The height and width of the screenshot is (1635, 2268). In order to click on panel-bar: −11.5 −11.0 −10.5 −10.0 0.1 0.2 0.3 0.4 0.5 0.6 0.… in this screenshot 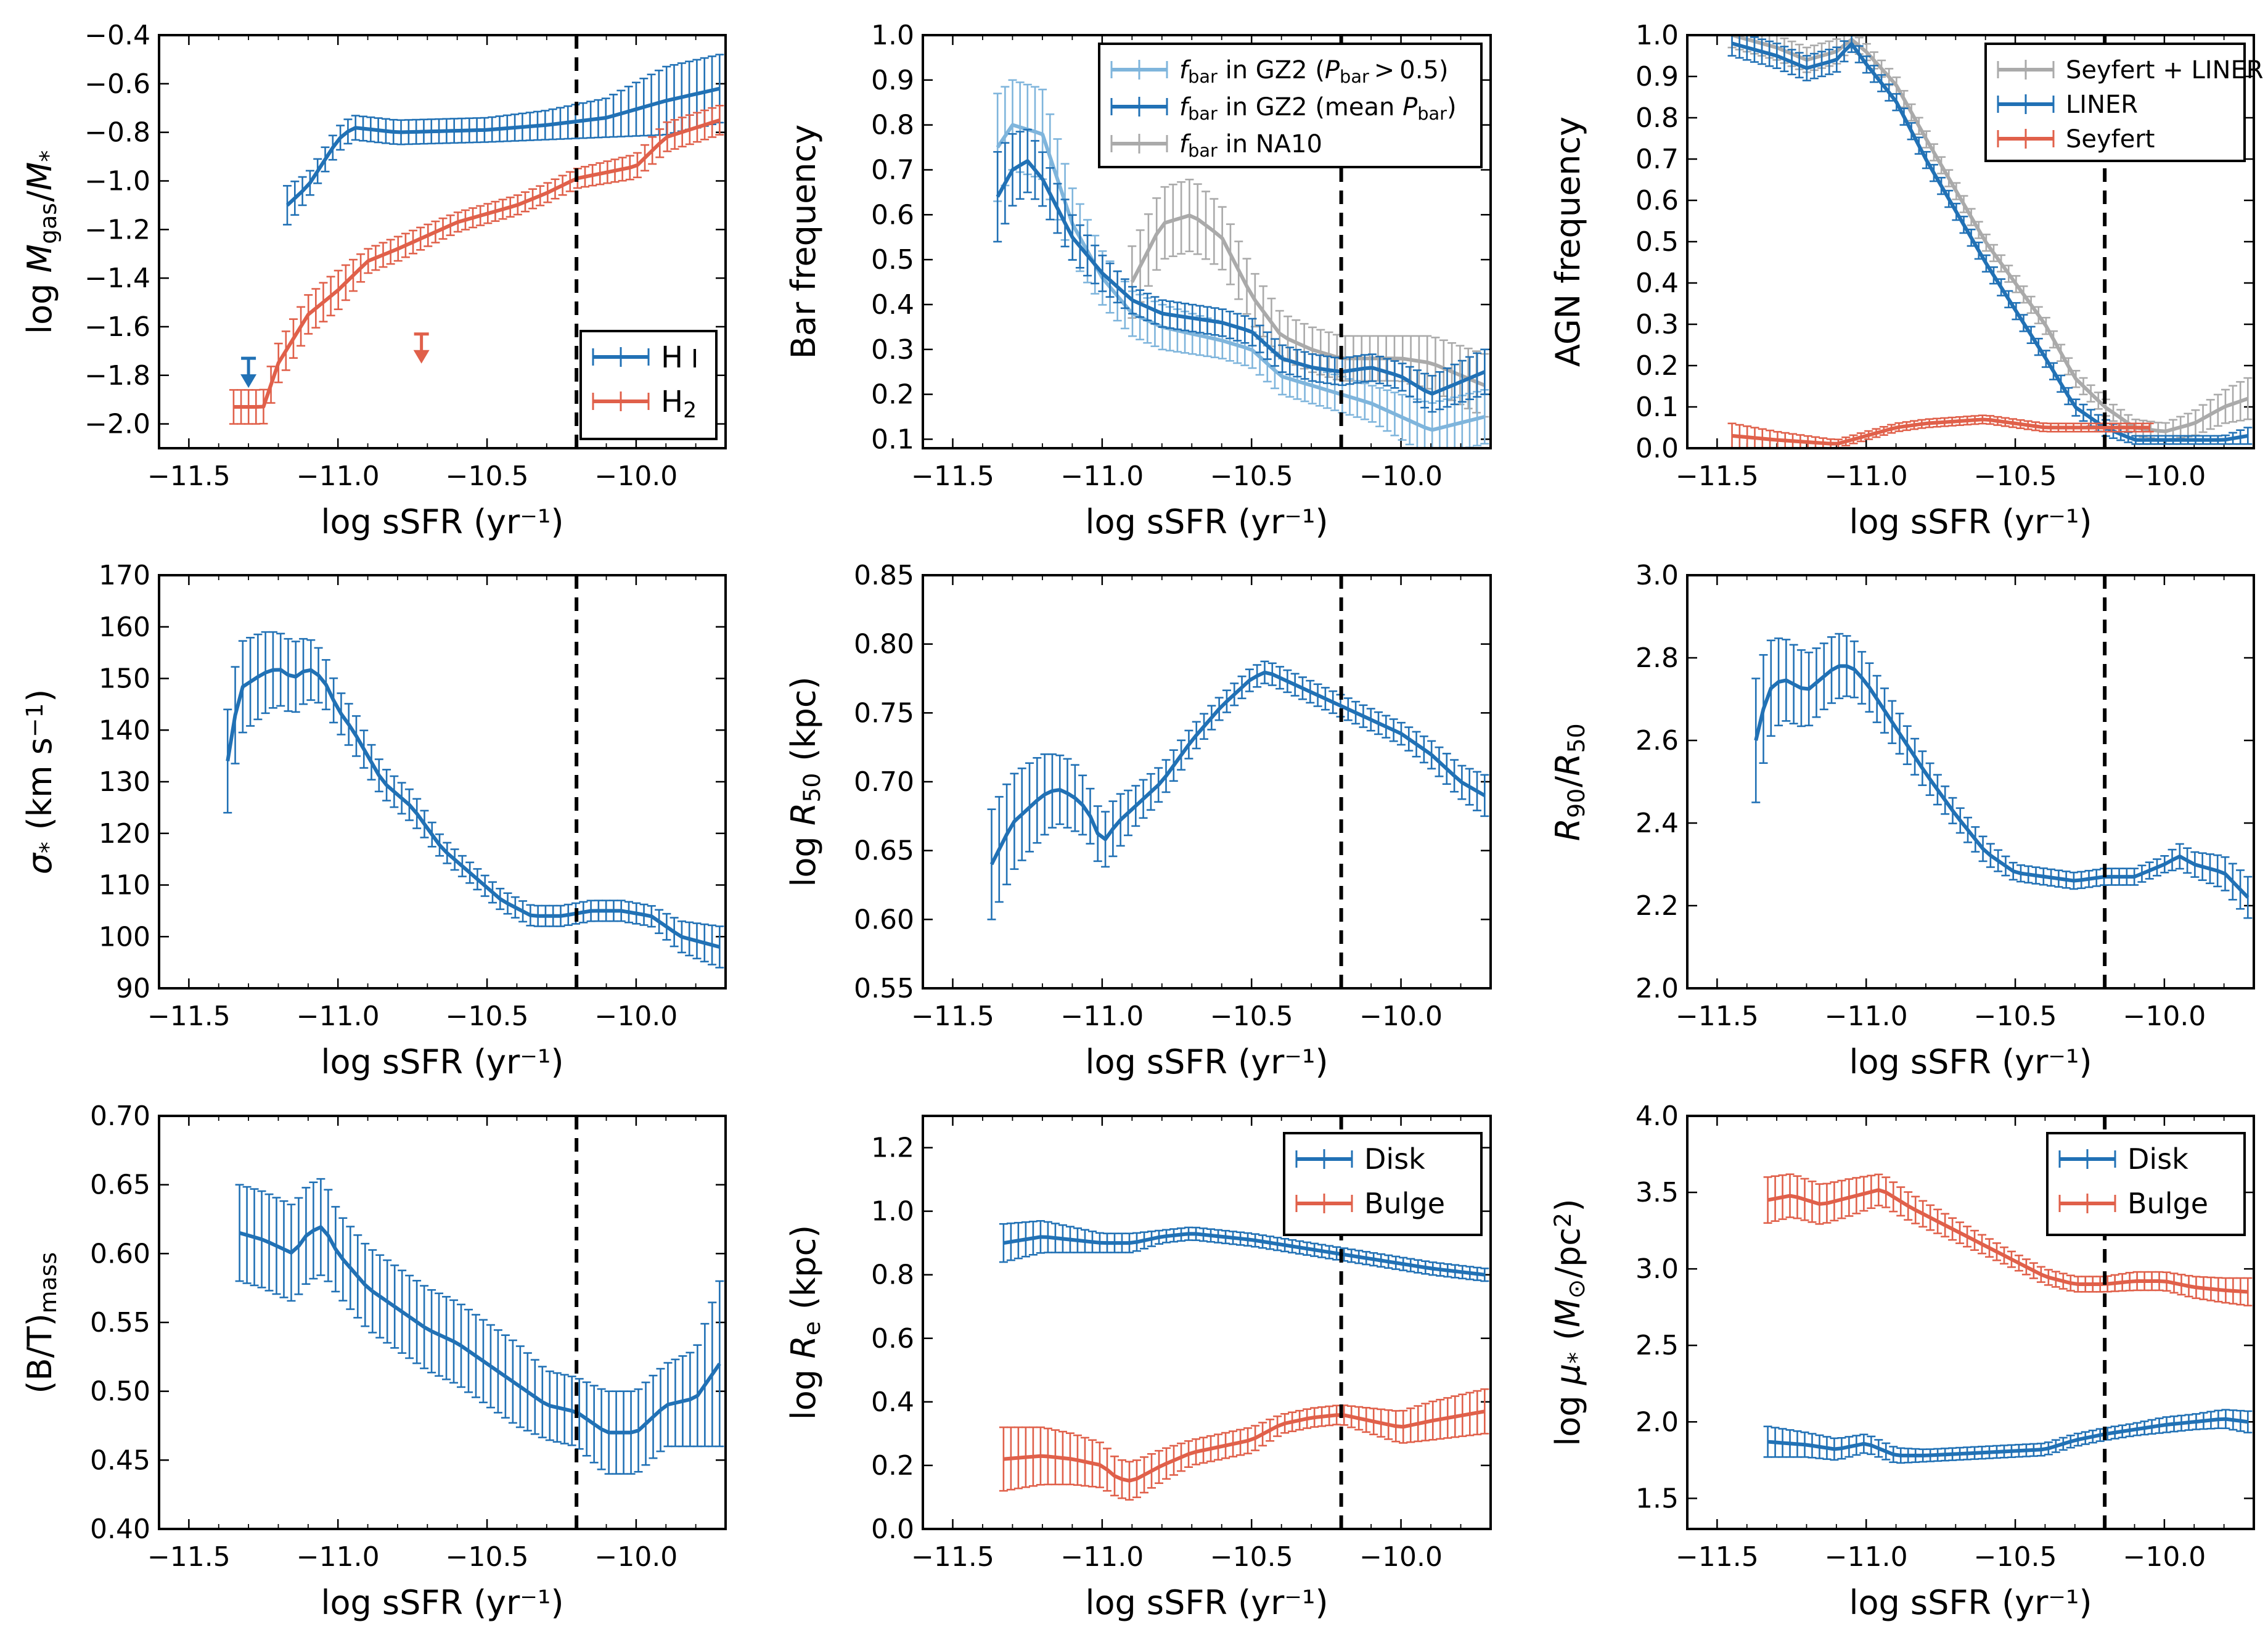, I will do `click(1138, 280)`.